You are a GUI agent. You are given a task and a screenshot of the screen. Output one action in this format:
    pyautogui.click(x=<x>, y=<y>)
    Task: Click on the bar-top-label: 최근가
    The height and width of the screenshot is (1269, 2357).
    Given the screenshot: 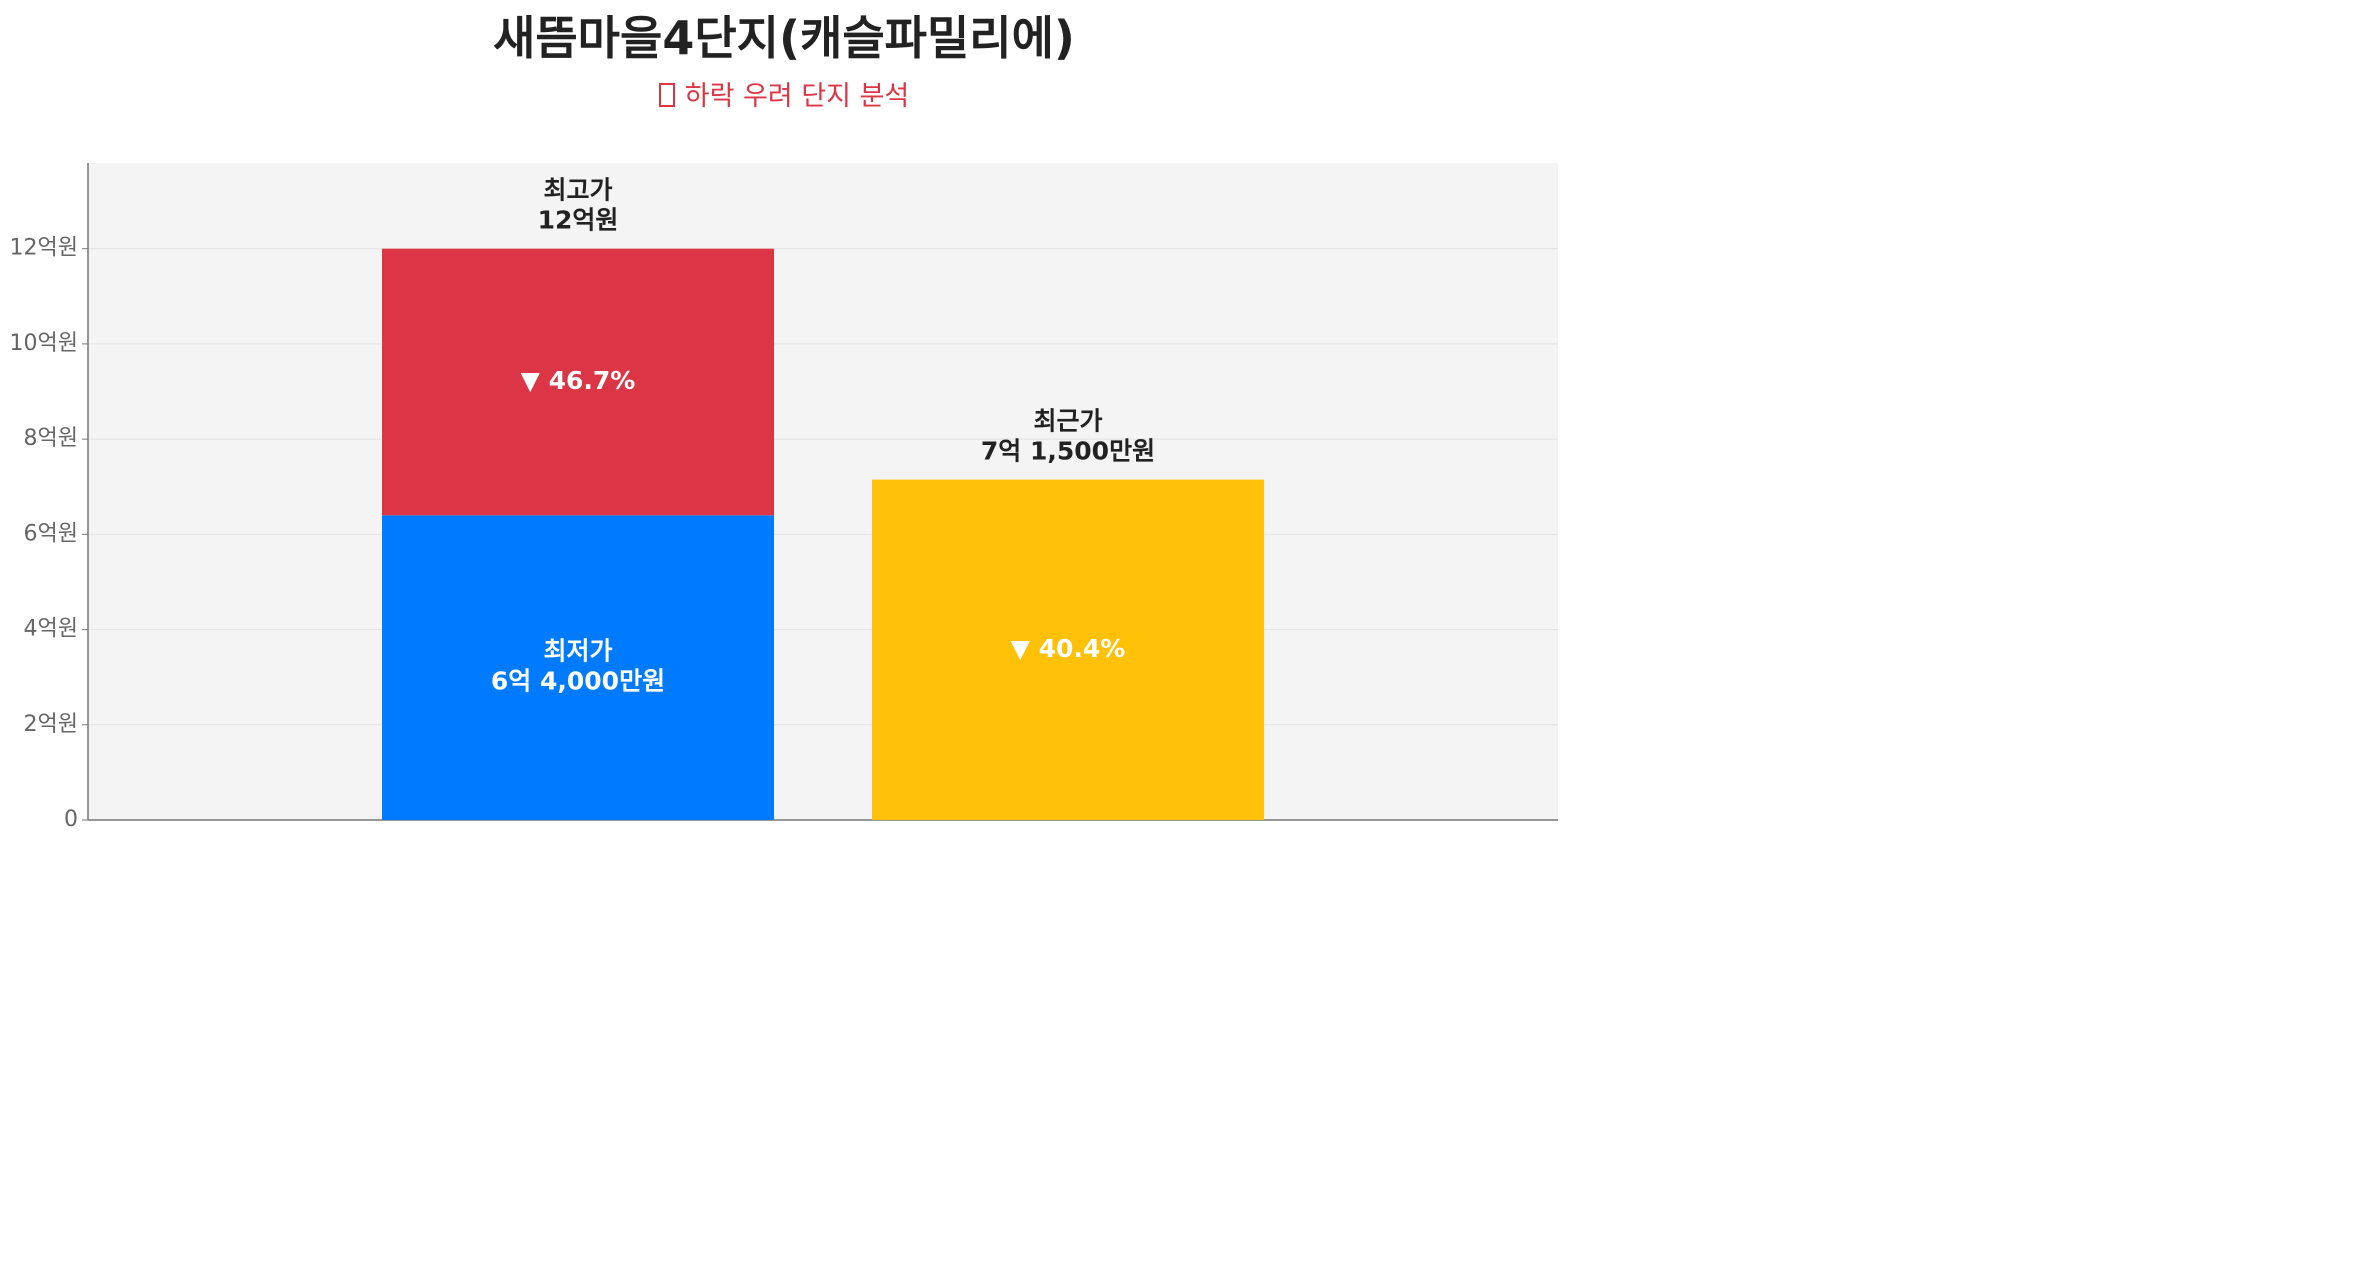 What is the action you would take?
    pyautogui.click(x=1067, y=421)
    